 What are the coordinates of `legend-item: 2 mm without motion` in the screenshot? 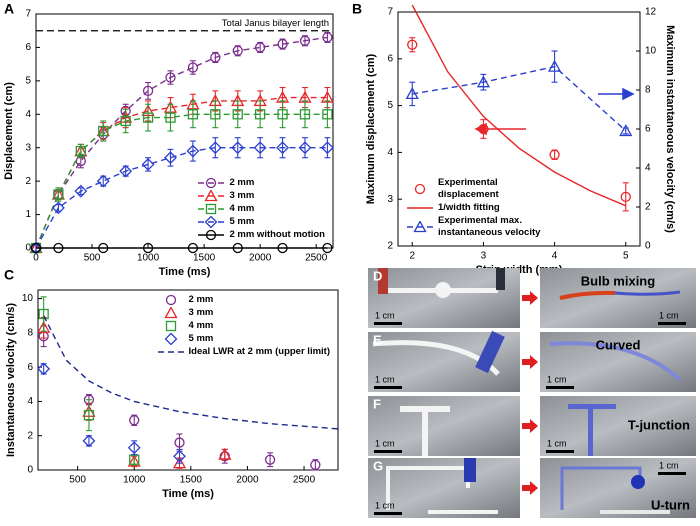 It's located at (261, 235).